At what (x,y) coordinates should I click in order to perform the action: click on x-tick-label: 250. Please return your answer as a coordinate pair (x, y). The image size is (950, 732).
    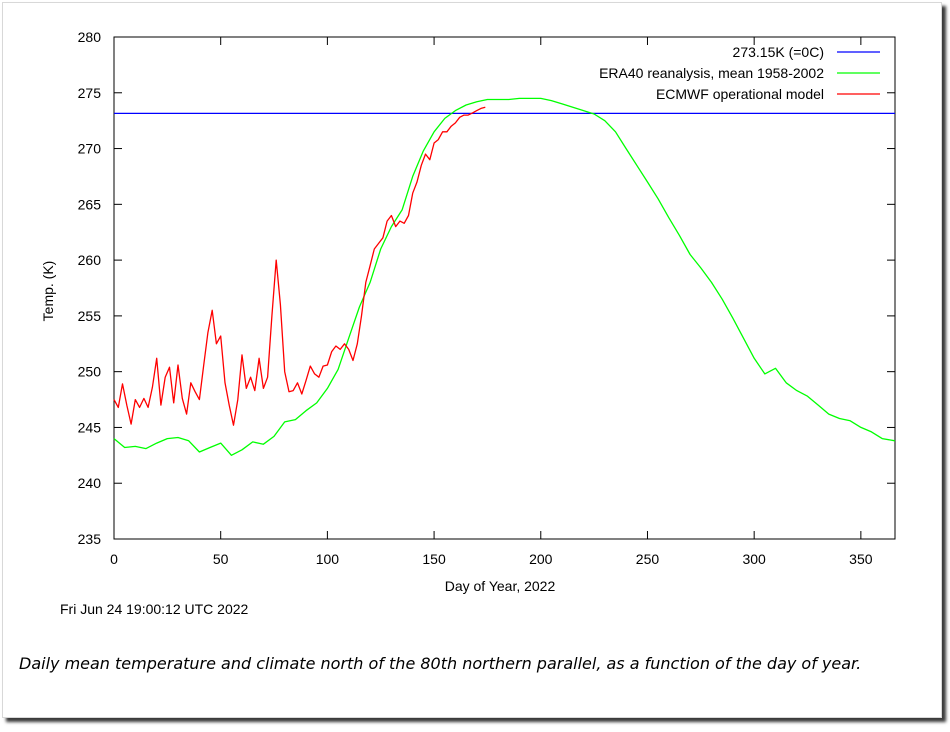
    Looking at the image, I should click on (648, 559).